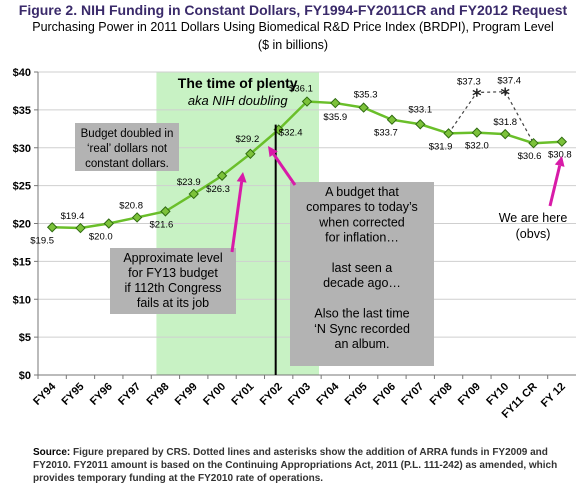  Describe the element at coordinates (491, 117) in the screenshot. I see `arra-dashed-line` at that location.